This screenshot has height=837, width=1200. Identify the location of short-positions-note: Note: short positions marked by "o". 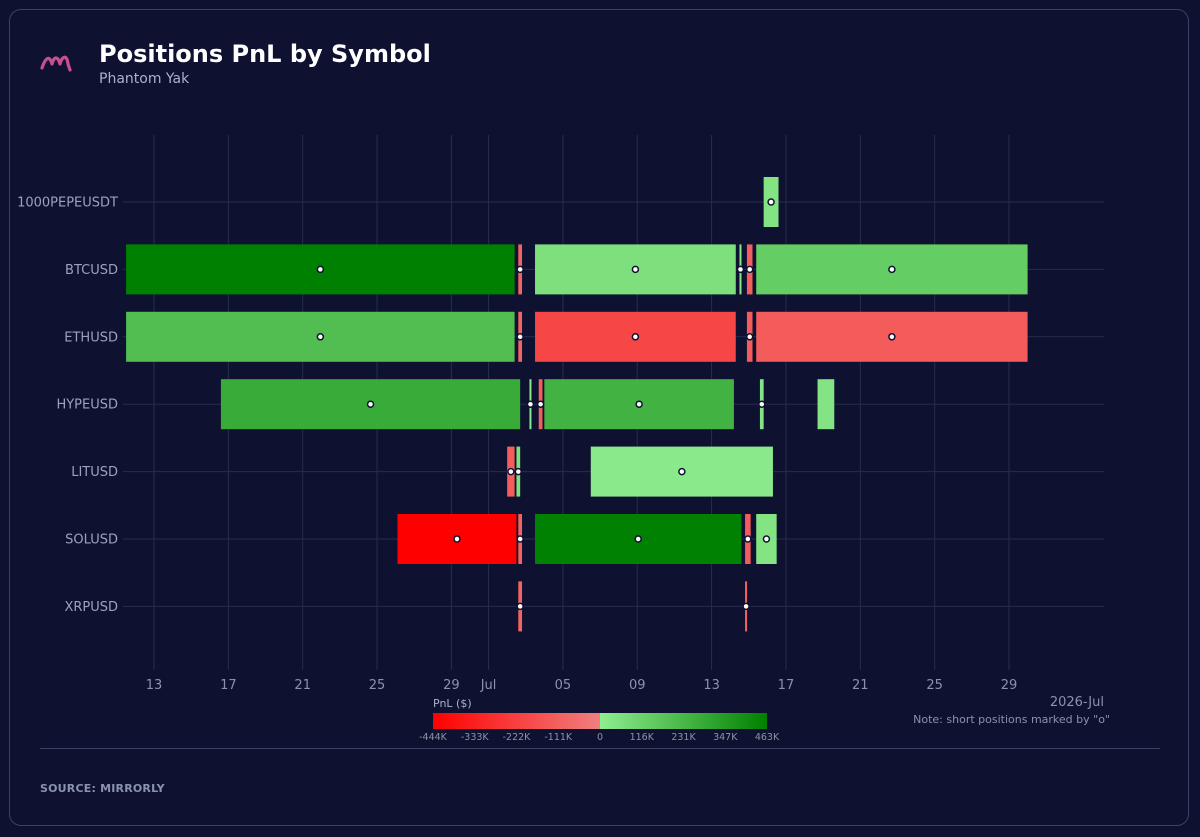
(1011, 719).